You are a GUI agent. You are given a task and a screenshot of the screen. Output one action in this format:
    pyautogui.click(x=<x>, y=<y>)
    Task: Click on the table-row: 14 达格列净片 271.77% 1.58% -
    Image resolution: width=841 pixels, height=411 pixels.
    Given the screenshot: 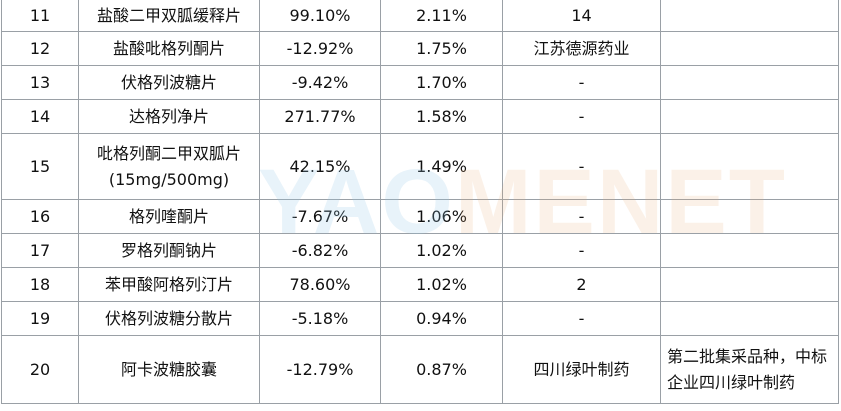 What is the action you would take?
    pyautogui.click(x=420, y=116)
    